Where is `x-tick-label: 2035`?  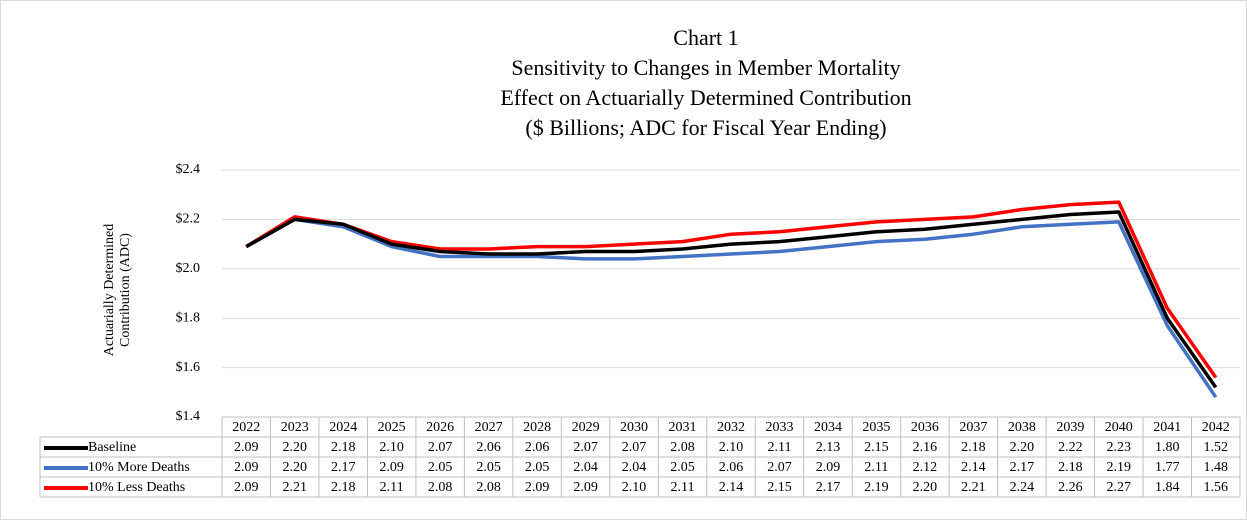
x-tick-label: 2035 is located at coordinates (876, 427).